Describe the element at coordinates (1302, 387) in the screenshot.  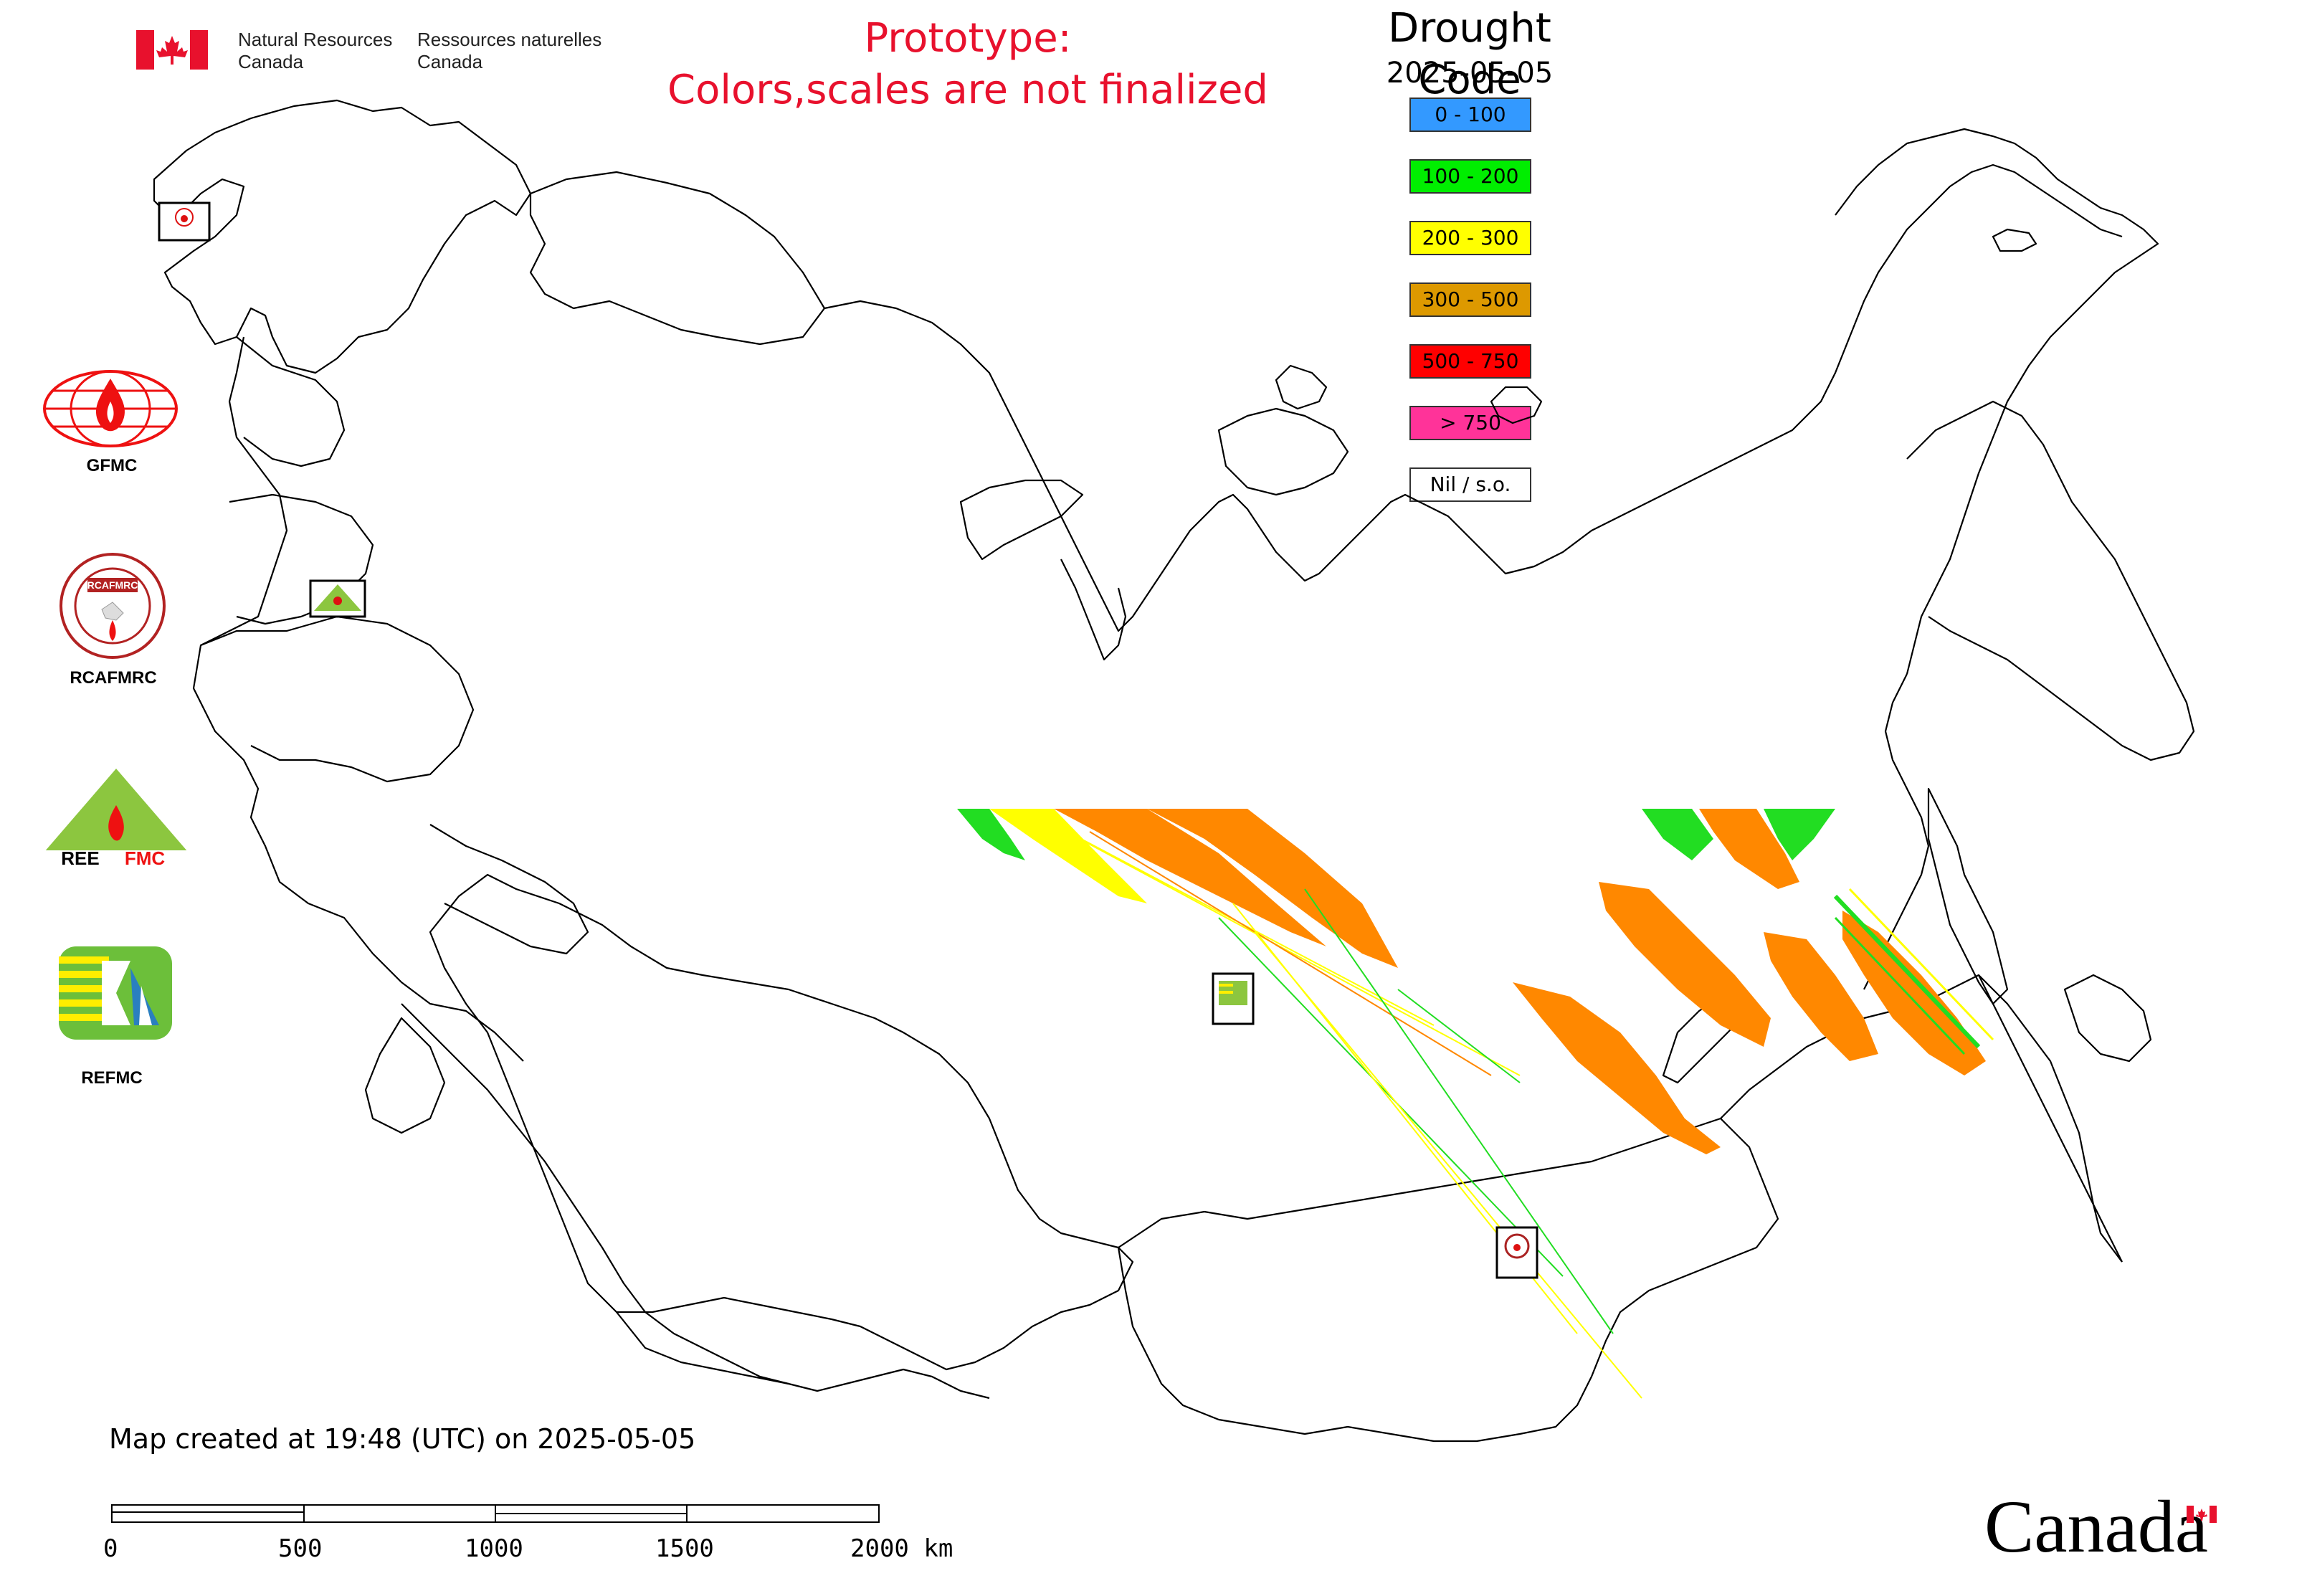
I see `severnaya-zemlya` at that location.